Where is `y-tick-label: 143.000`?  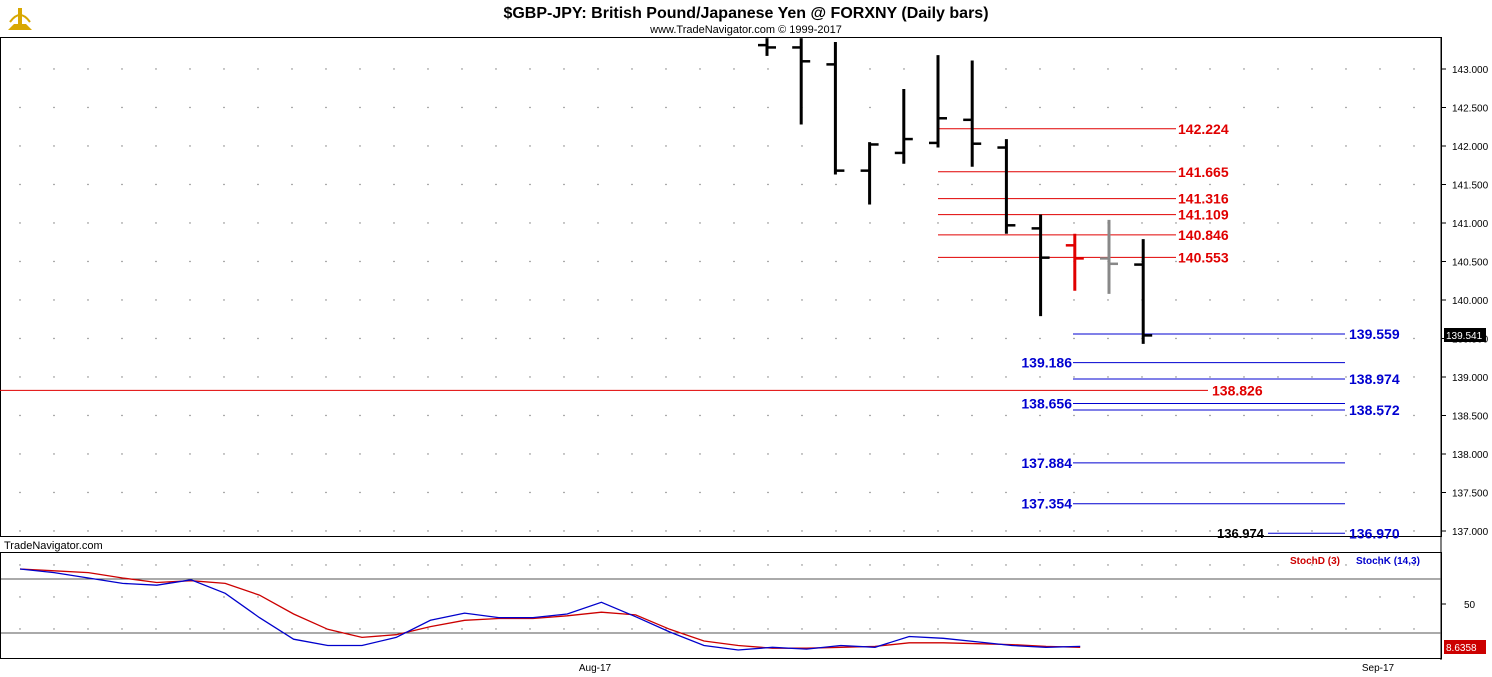
y-tick-label: 143.000 is located at coordinates (1470, 70).